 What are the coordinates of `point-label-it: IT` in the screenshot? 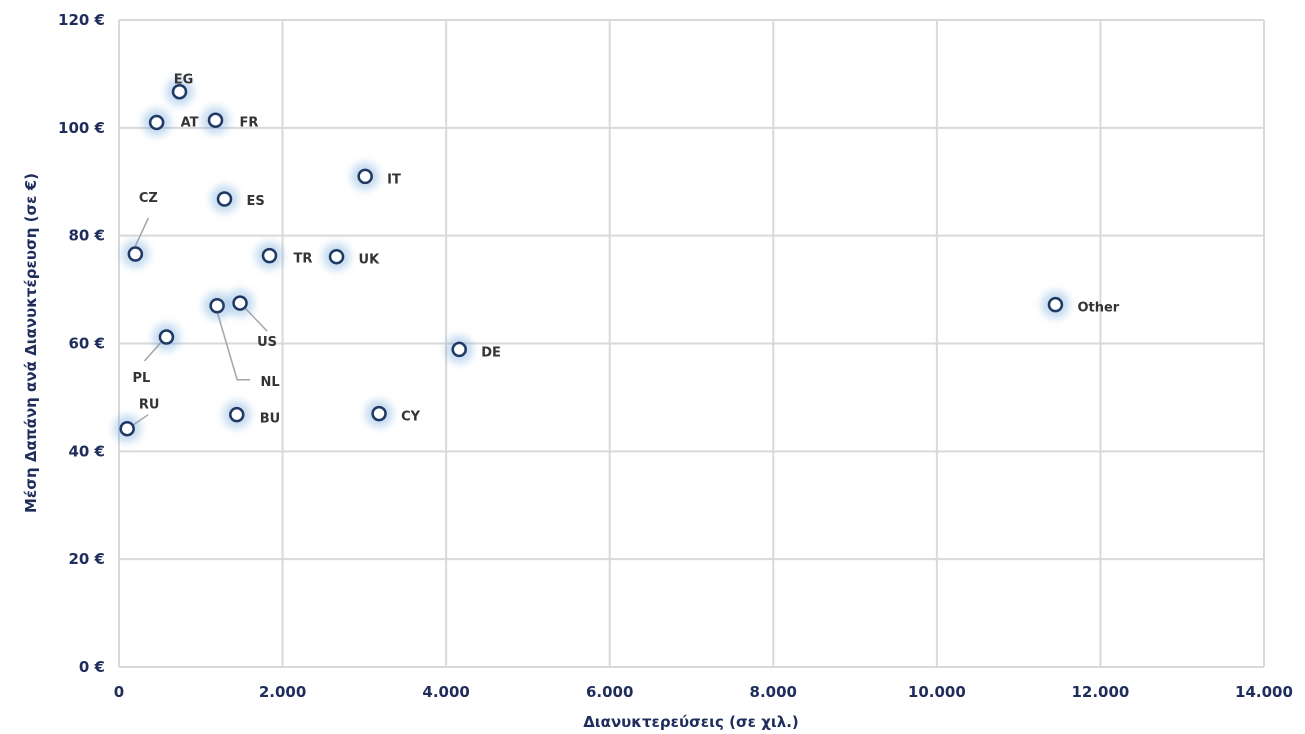 It's located at (394, 179).